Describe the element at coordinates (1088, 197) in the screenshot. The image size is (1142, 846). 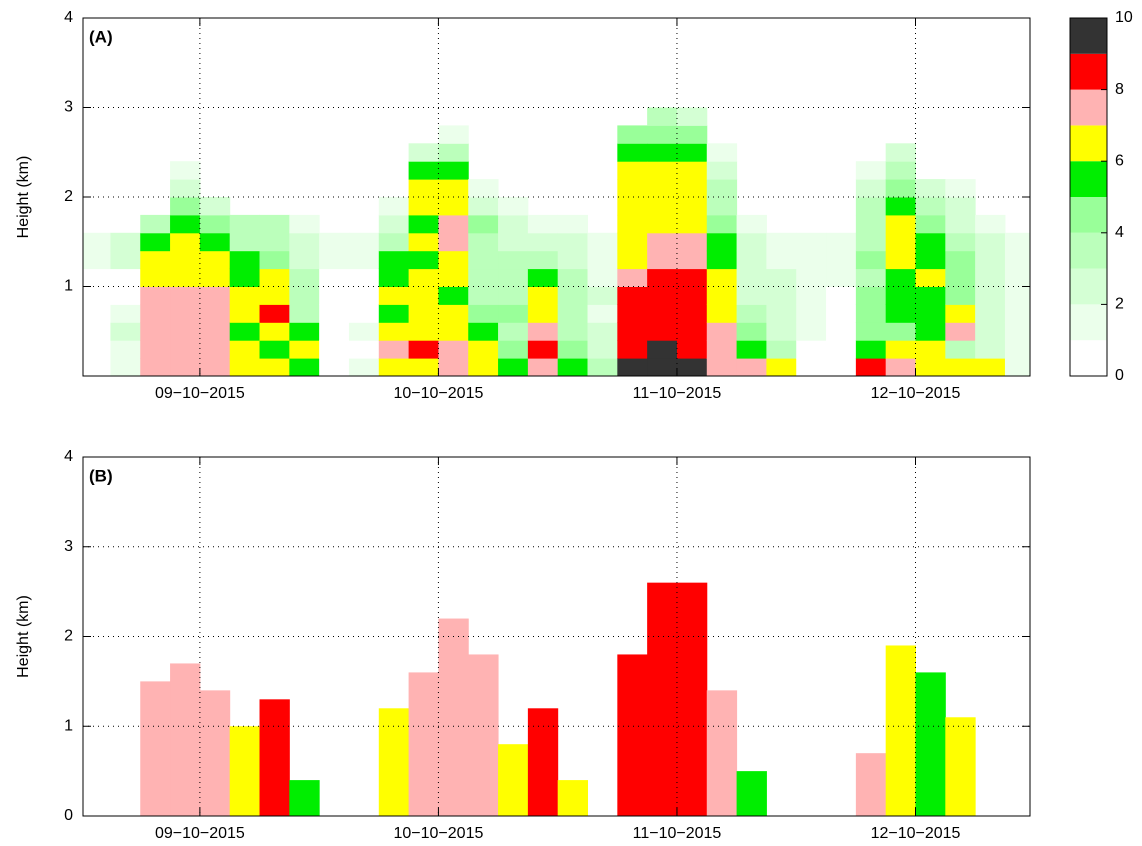
I see `colorbar-frame` at that location.